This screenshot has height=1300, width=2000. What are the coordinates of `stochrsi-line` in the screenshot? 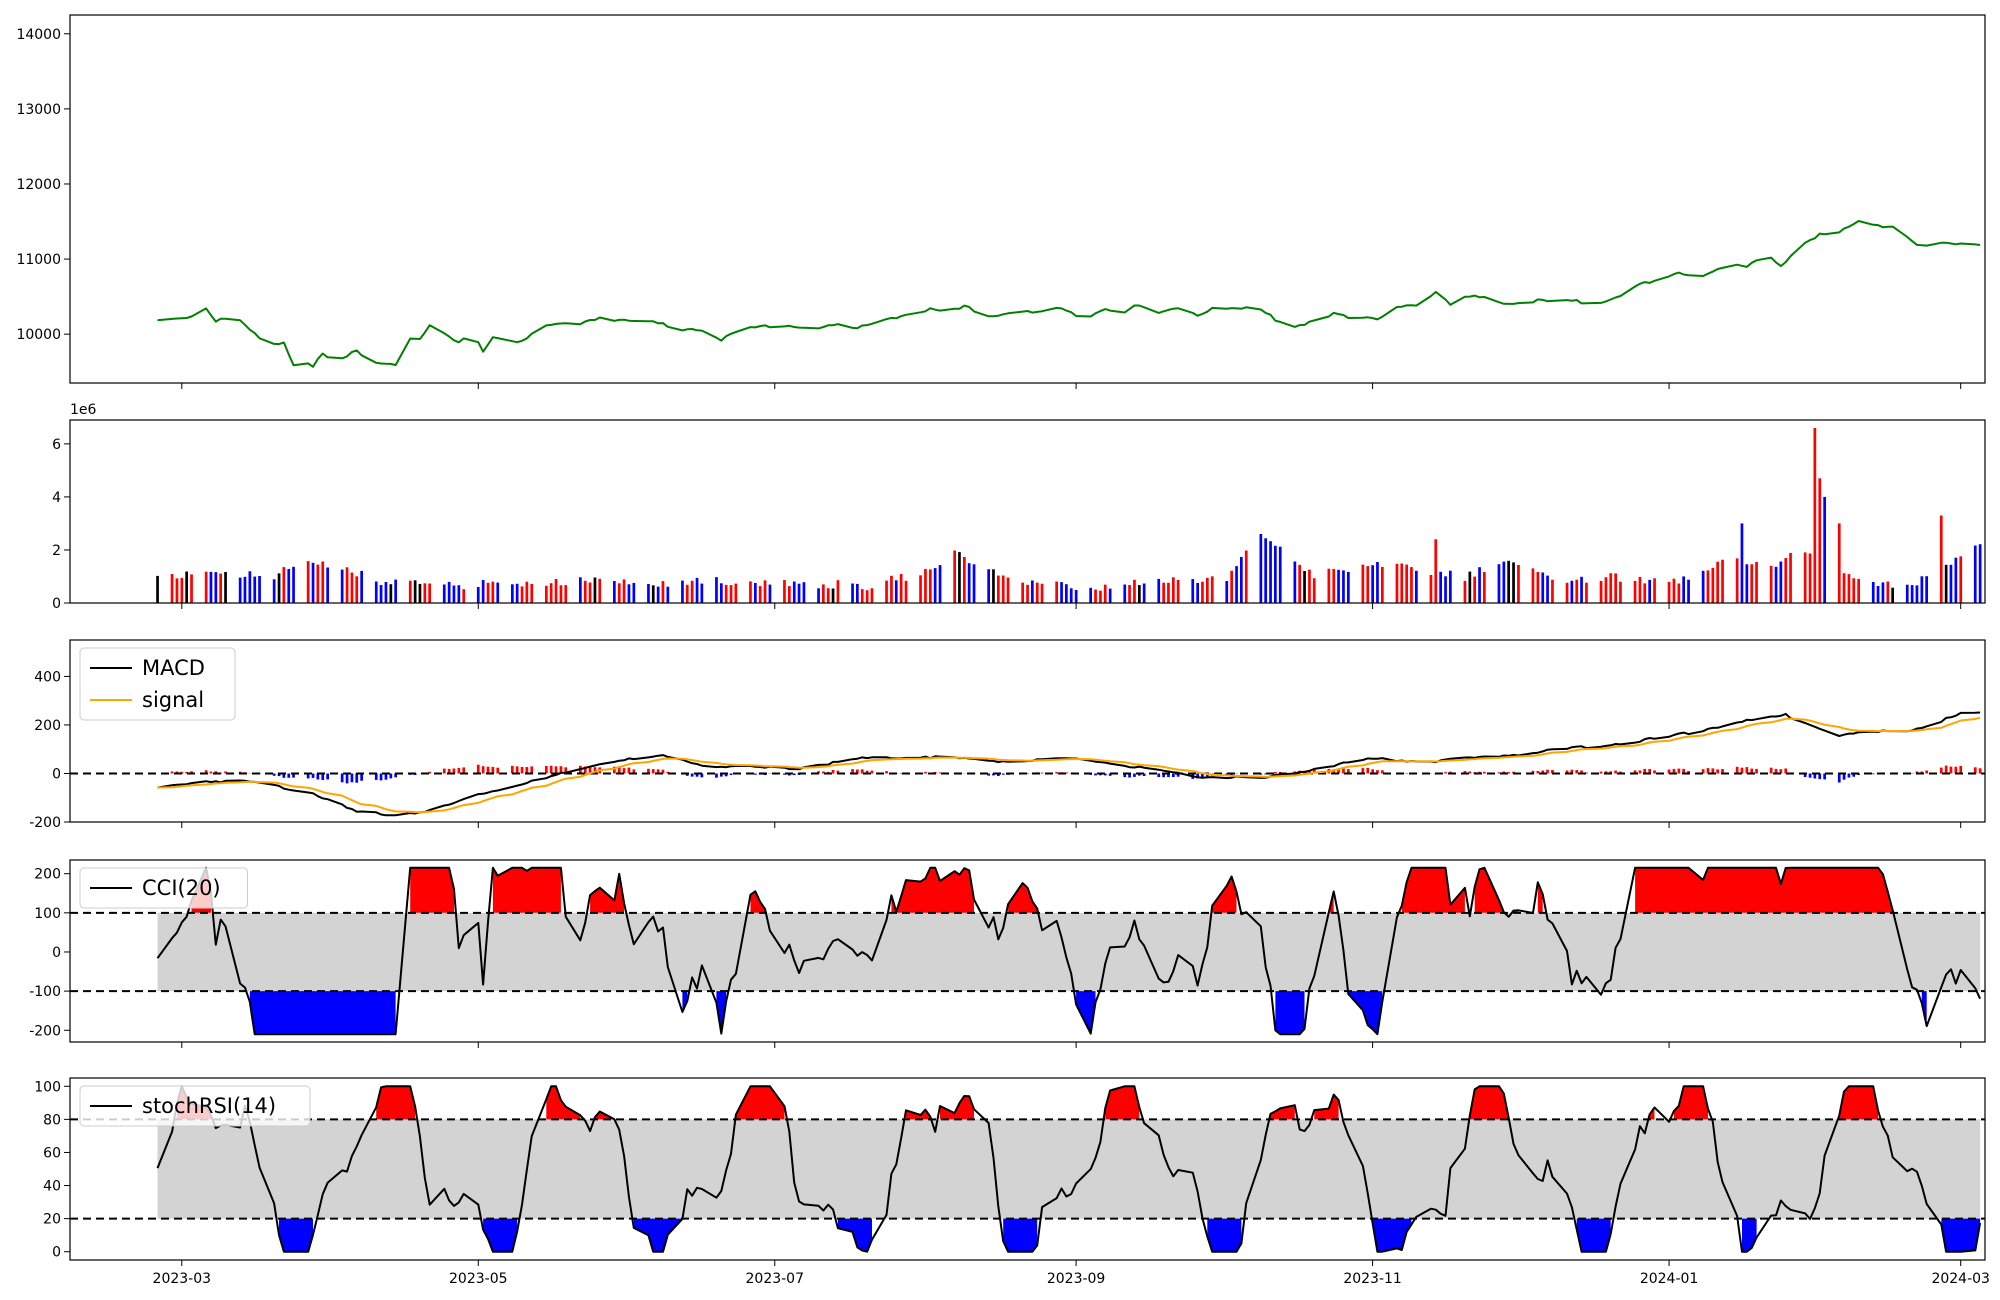 It's located at (1069, 1169).